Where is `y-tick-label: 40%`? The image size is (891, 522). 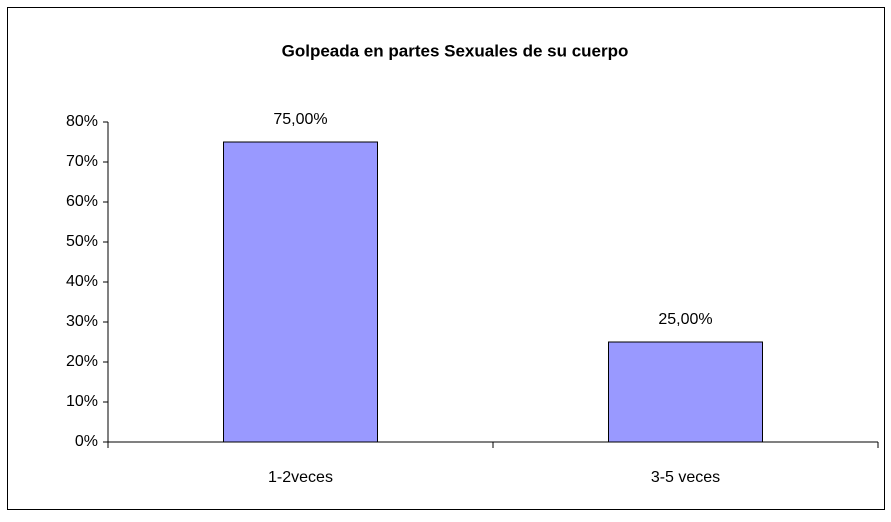 y-tick-label: 40% is located at coordinates (82, 281).